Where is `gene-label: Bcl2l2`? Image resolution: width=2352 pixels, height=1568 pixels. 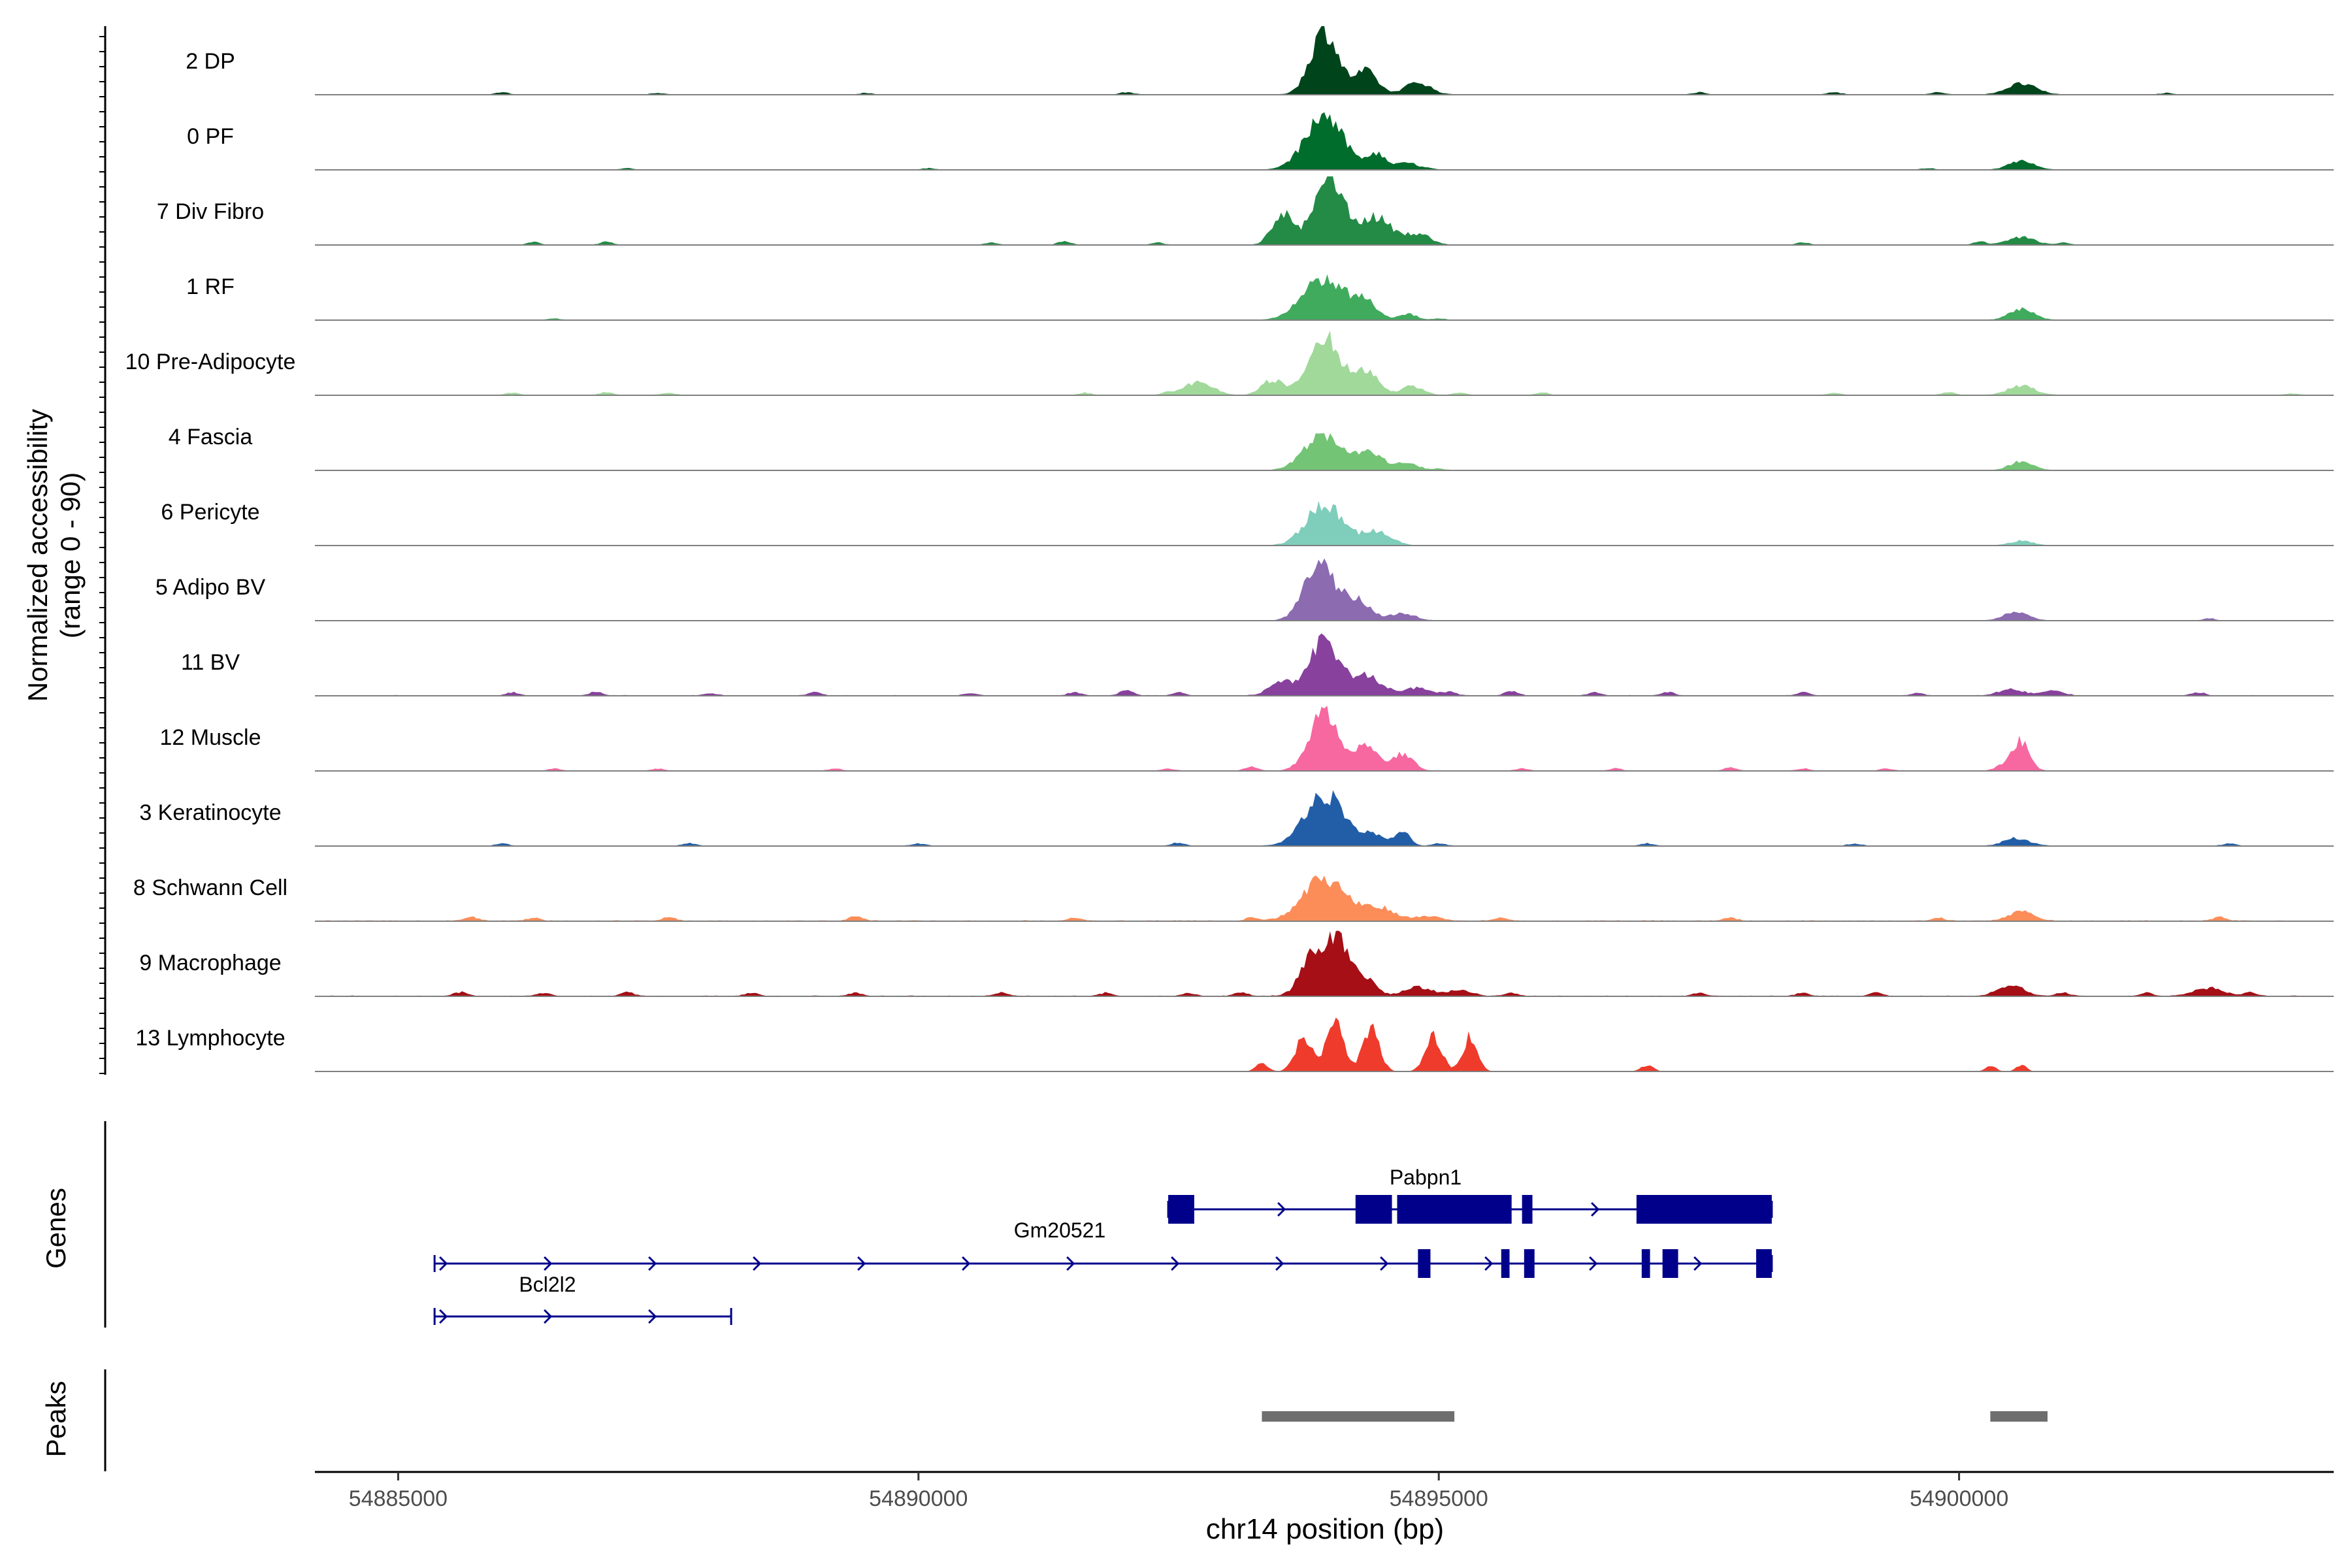 gene-label: Bcl2l2 is located at coordinates (547, 1284).